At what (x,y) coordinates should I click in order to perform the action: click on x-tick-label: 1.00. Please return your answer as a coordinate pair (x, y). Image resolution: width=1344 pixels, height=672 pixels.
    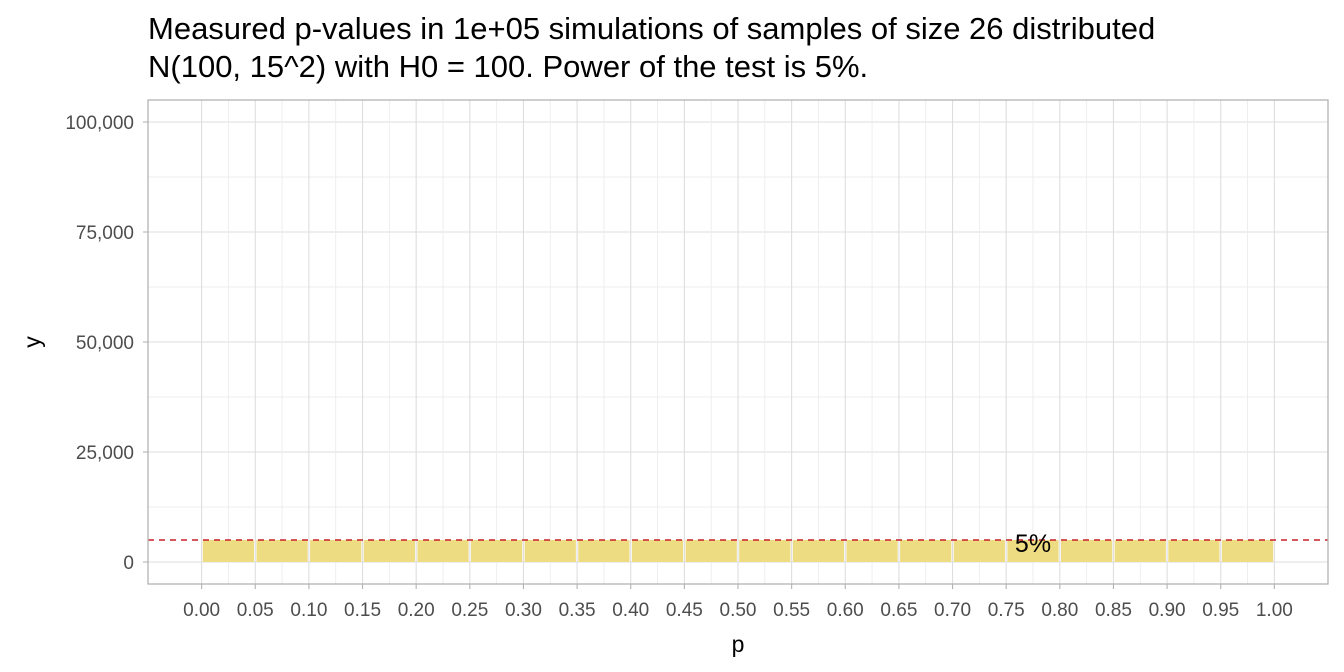
    Looking at the image, I should click on (1274, 610).